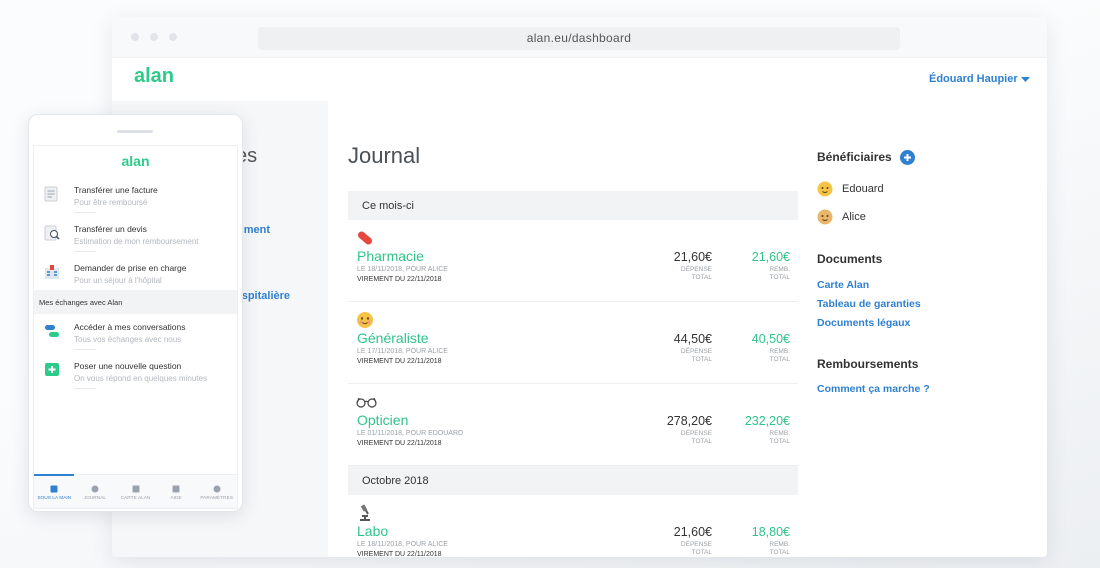 This screenshot has width=1100, height=568. What do you see at coordinates (863, 189) in the screenshot?
I see `beneficiary-name: Edouard` at bounding box center [863, 189].